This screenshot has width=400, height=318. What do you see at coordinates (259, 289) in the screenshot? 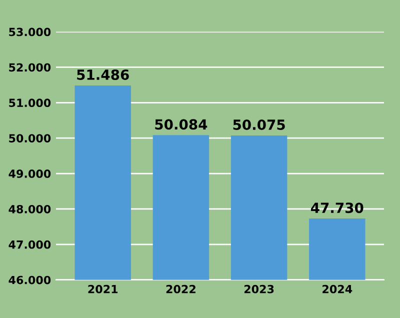
I see `x-tick-label: 2023` at bounding box center [259, 289].